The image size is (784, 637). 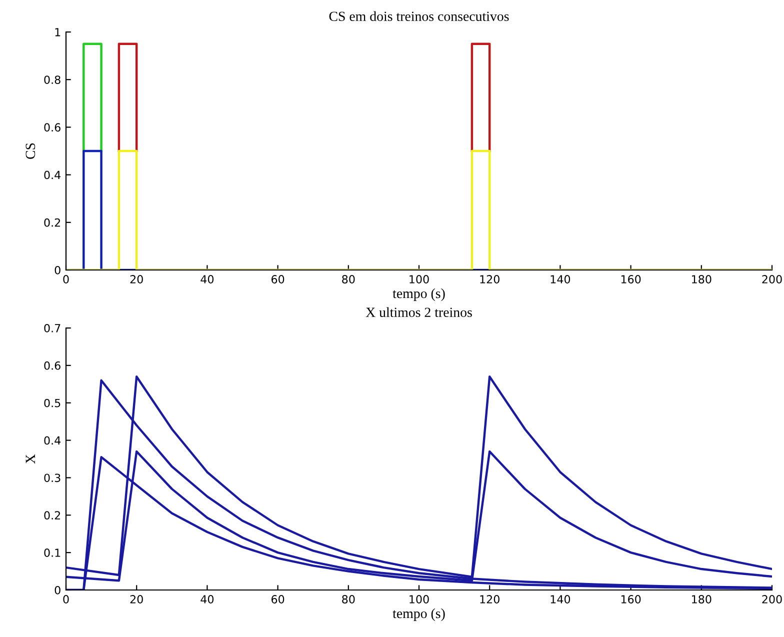 I want to click on y-axis-title: CS, so click(x=31, y=151).